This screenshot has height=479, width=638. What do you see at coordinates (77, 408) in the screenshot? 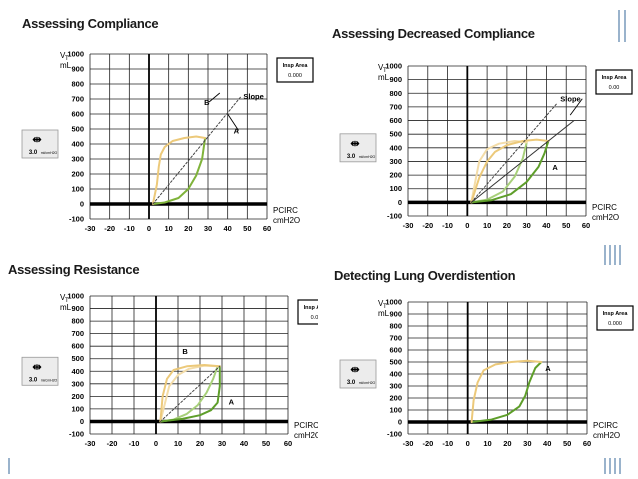
I see `y-tick-label: 100` at bounding box center [77, 408].